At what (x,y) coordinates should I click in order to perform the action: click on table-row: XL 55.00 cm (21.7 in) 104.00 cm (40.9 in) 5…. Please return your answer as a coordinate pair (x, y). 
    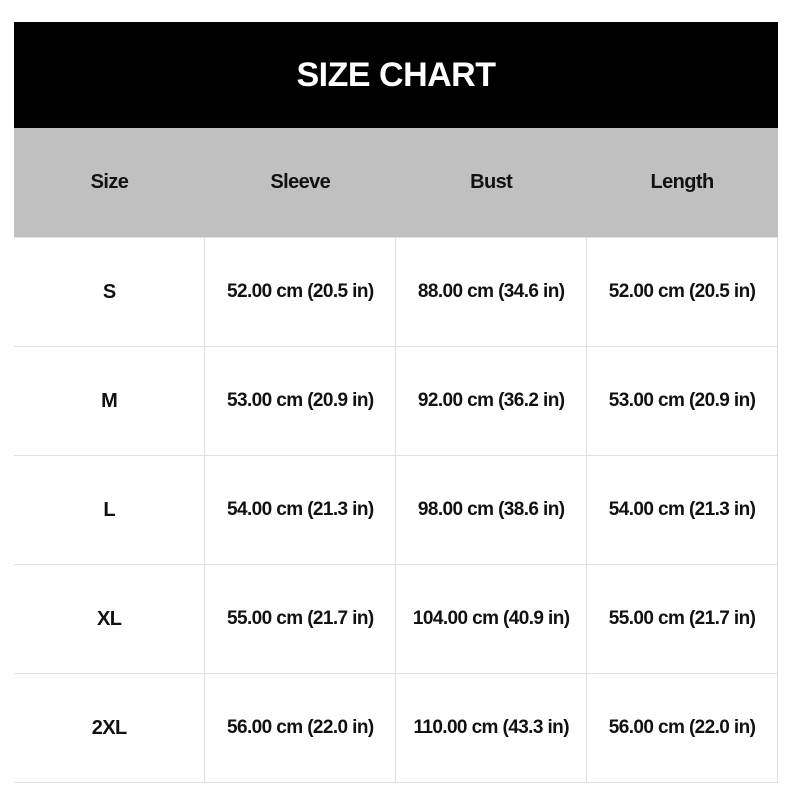
    Looking at the image, I should click on (396, 619).